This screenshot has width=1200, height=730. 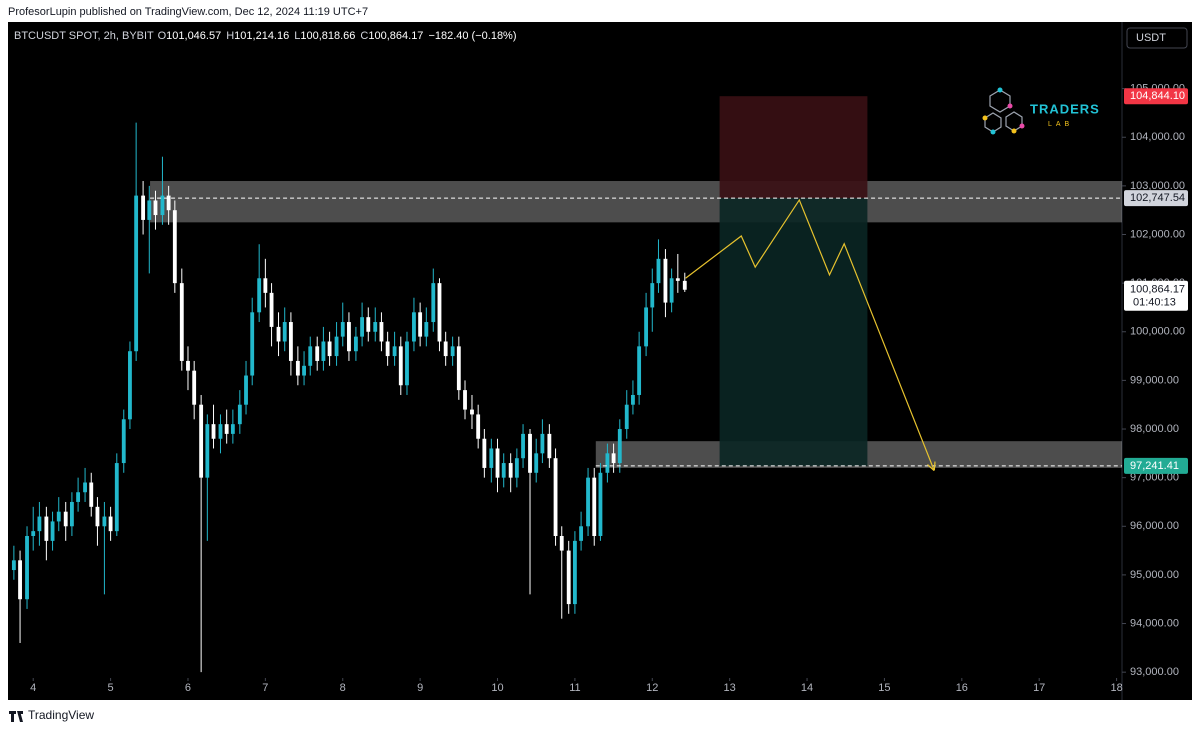 I want to click on last-price: 100,864.17, so click(x=1157, y=290).